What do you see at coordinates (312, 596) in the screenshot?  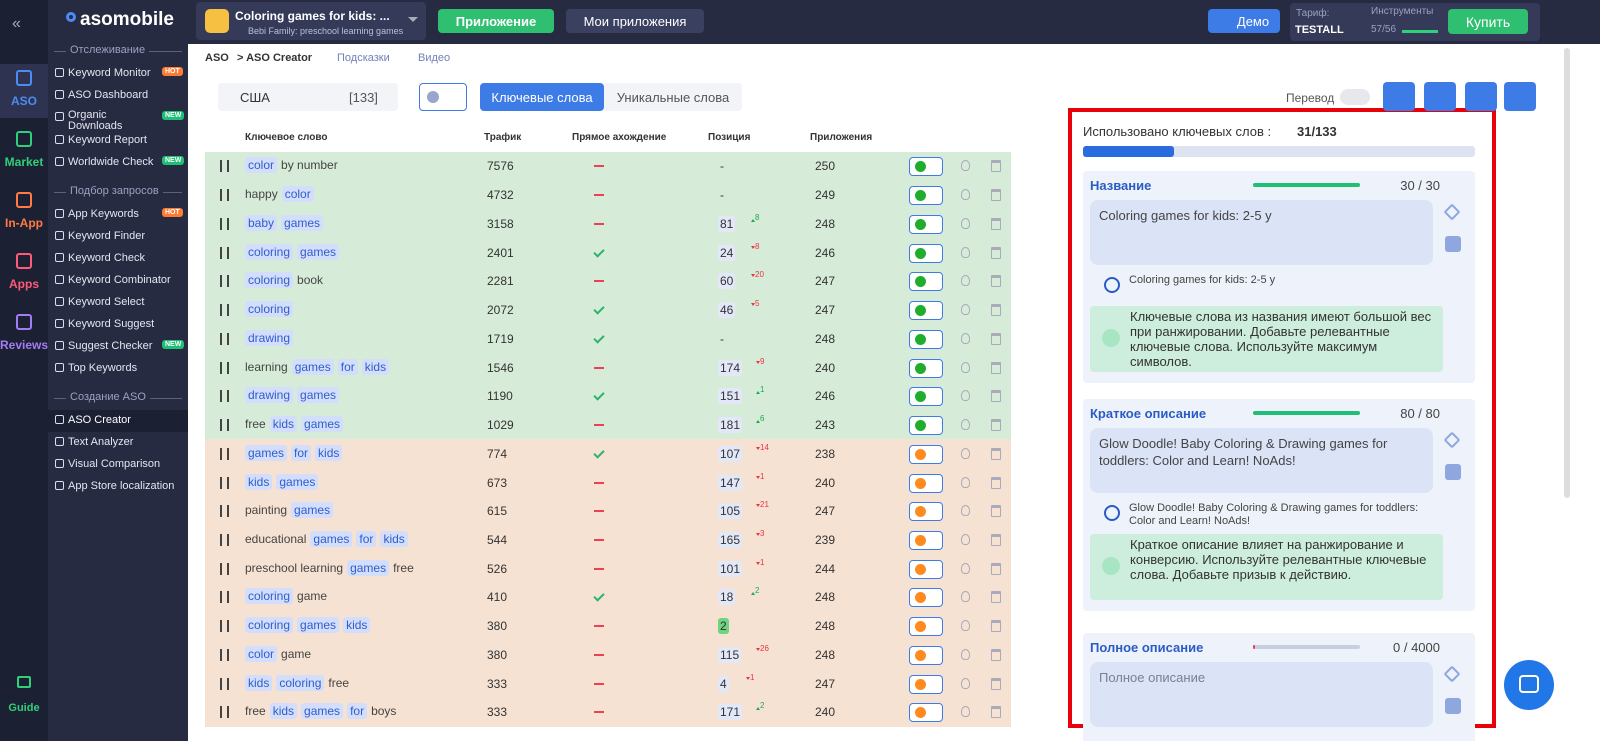 I see `keyword-word: game` at bounding box center [312, 596].